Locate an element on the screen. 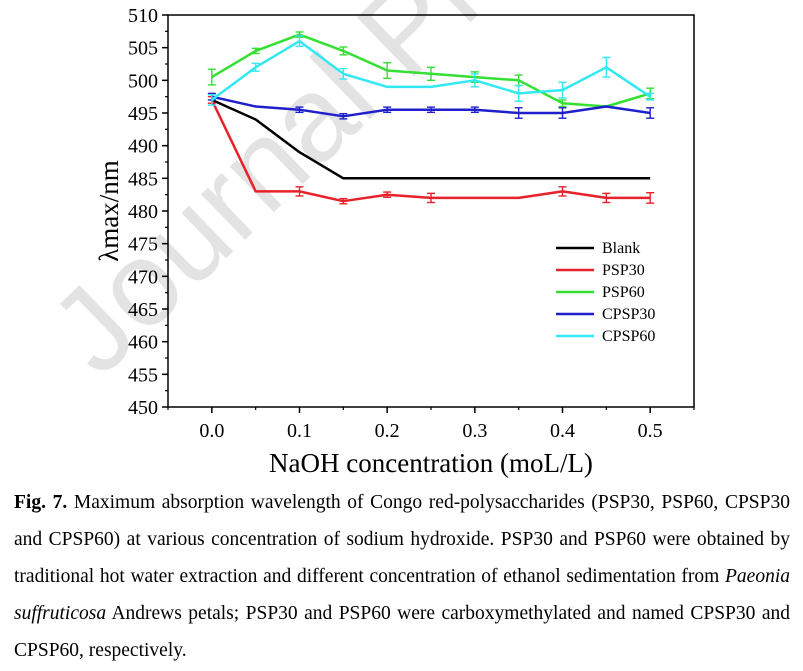  x-tick-label: 0.3 is located at coordinates (474, 431).